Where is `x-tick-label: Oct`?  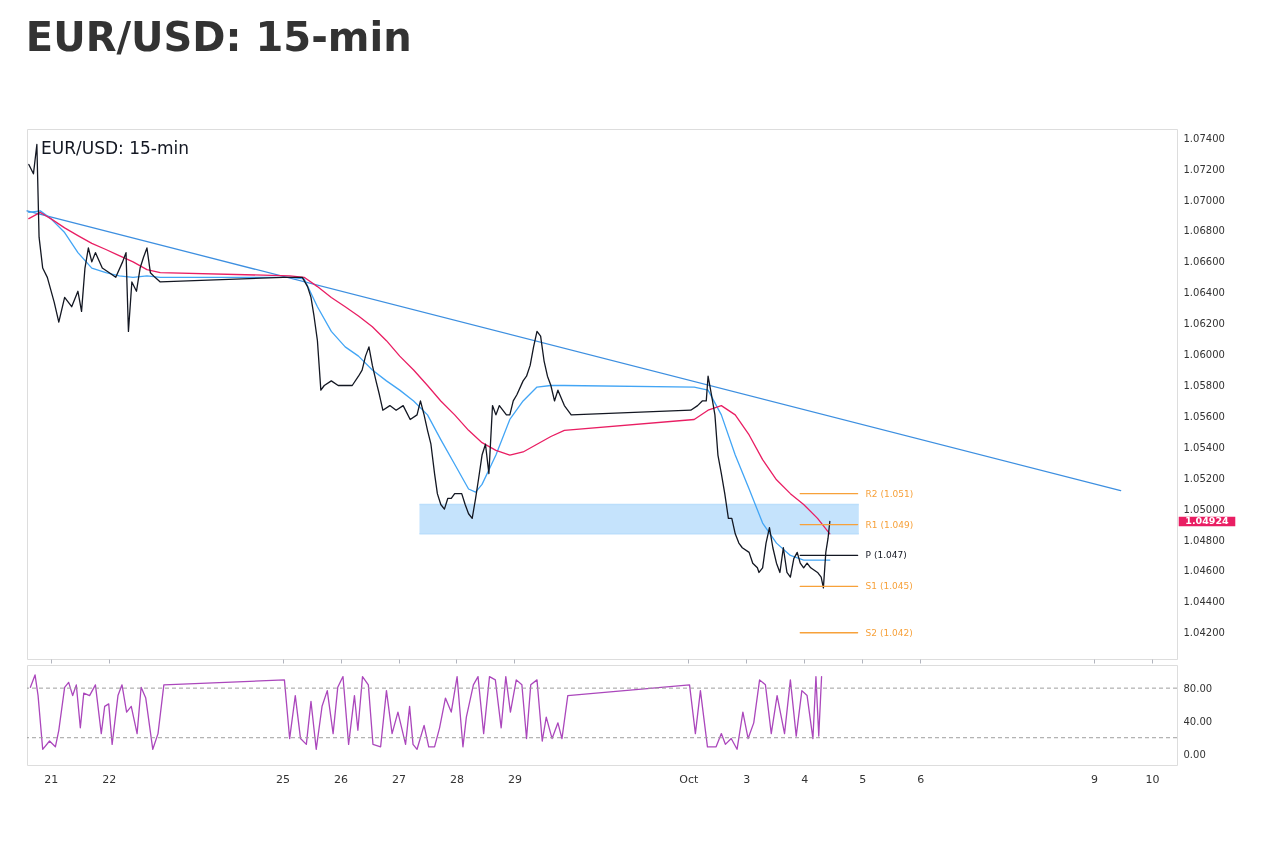
x-tick-label: Oct is located at coordinates (689, 779).